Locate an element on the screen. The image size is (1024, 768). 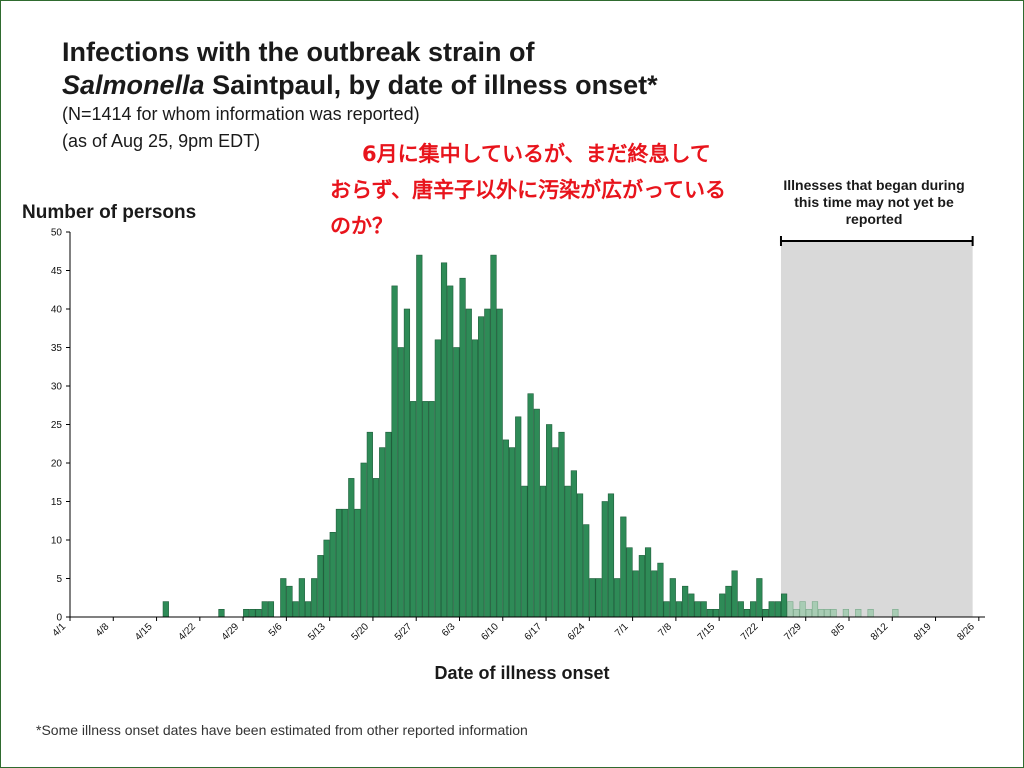
x-tick-label: 8/19 is located at coordinates (923, 632).